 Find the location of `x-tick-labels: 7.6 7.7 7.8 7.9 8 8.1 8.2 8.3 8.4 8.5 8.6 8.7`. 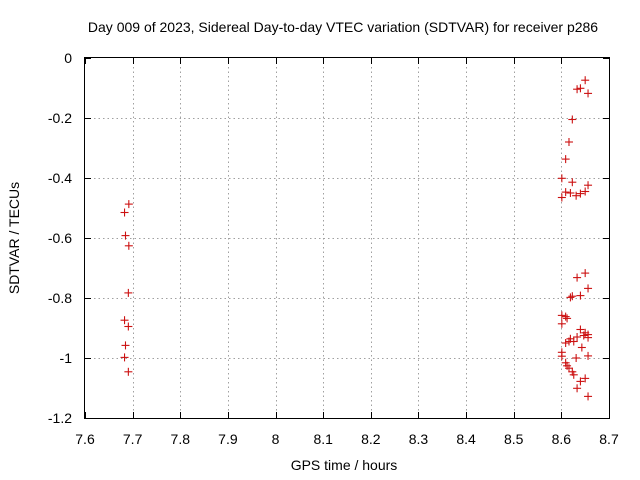

x-tick-labels: 7.6 7.7 7.8 7.9 8 8.1 8.2 8.3 8.4 8.5 8.6 8.7 is located at coordinates (347, 439).